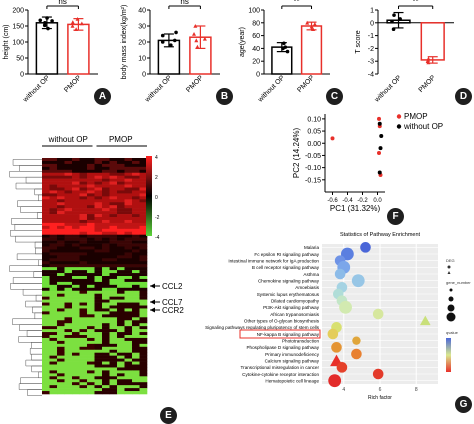 This screenshot has width=474, height=424. Describe the element at coordinates (380, 390) in the screenshot. I see `x-tick-label: 6` at that location.